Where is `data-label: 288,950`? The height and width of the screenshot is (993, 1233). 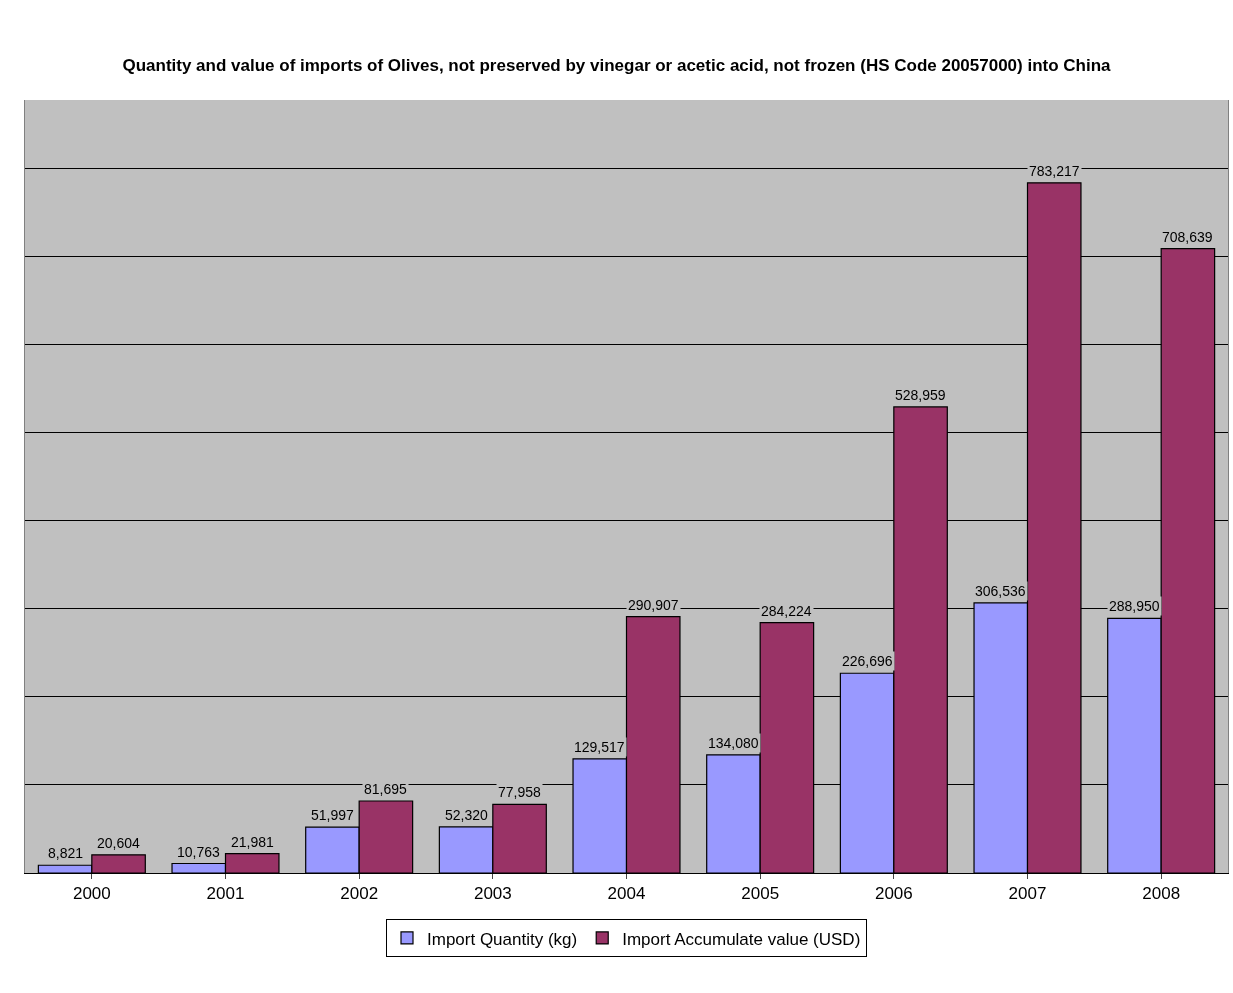
data-label: 288,950 is located at coordinates (1134, 606).